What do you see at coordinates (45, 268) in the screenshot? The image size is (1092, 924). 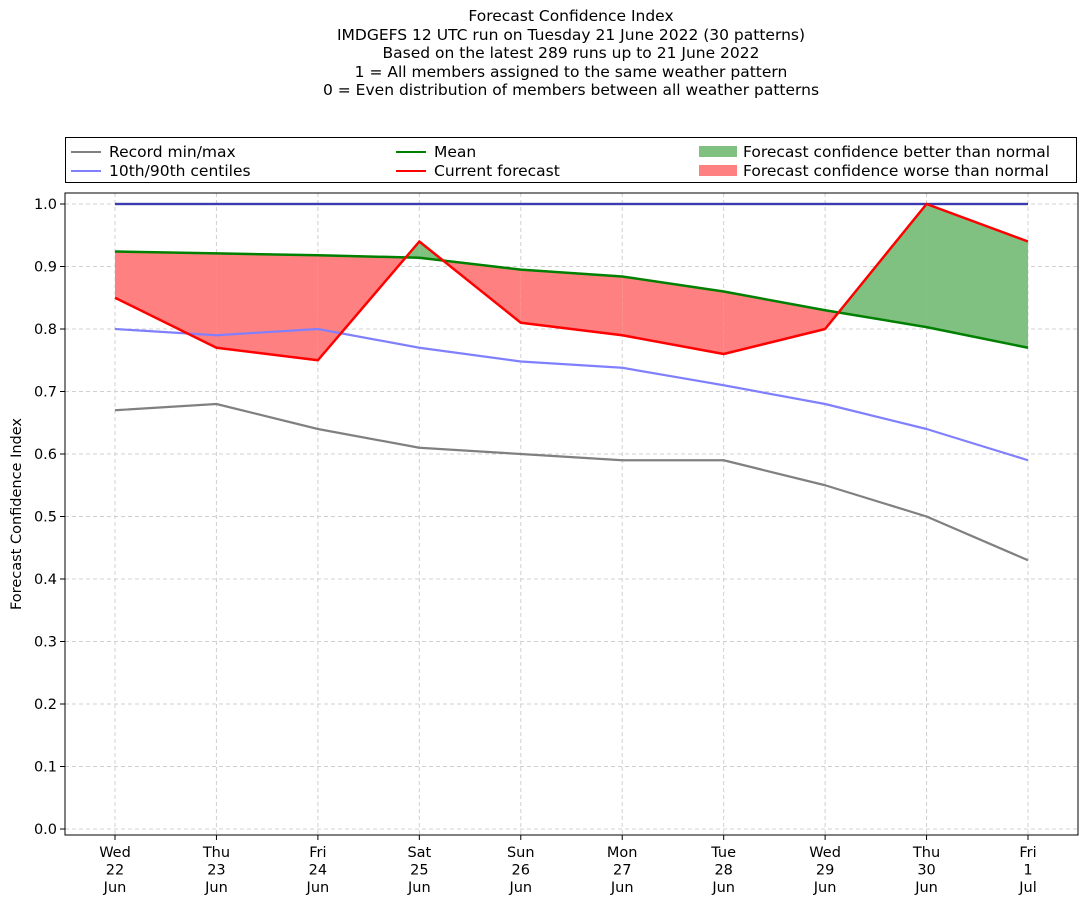 I see `y-tick-label-9: 0.9` at bounding box center [45, 268].